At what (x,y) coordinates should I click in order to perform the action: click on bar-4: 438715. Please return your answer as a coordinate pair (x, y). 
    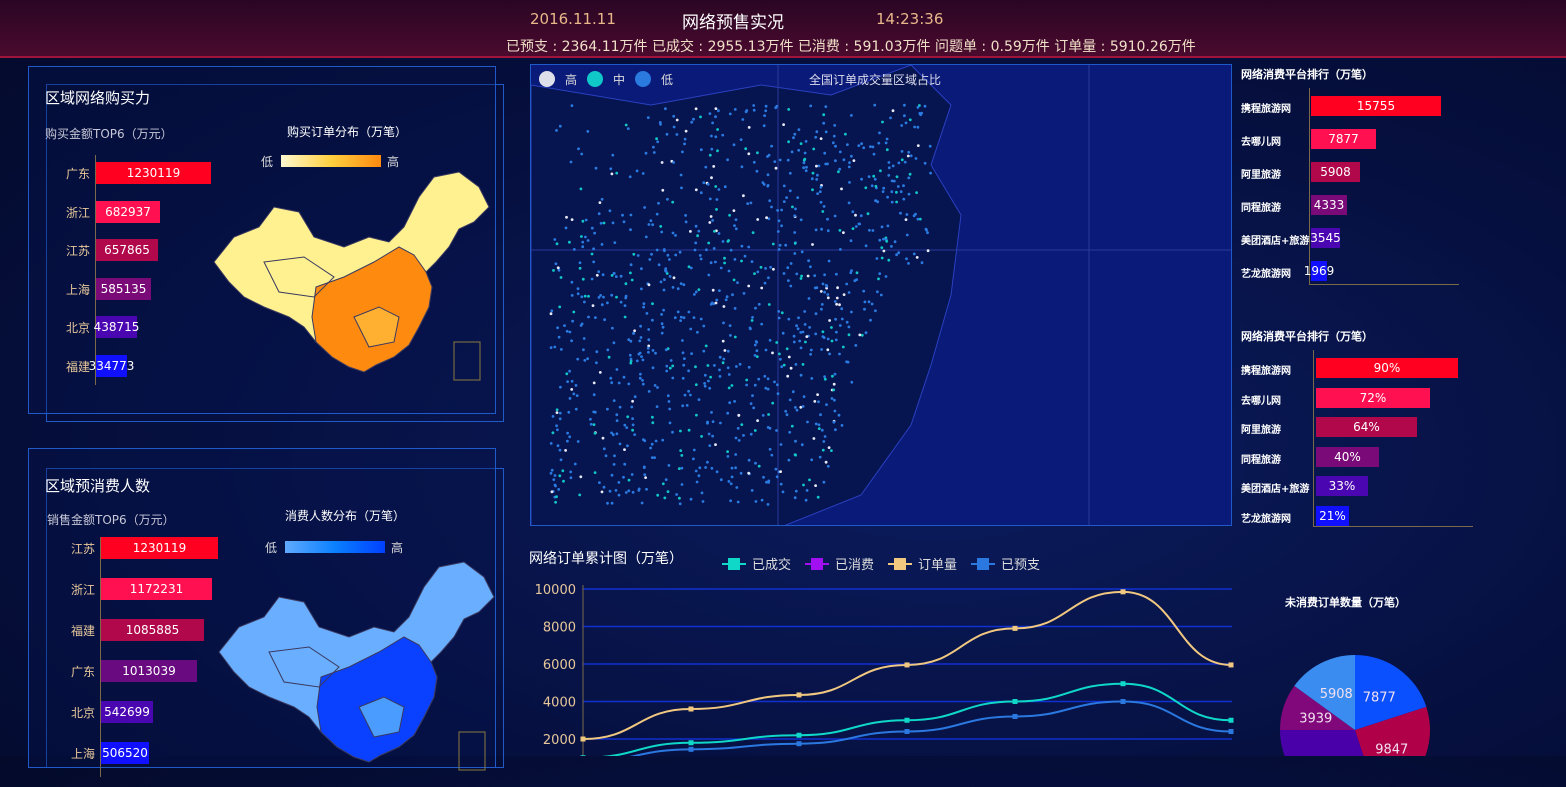
    Looking at the image, I should click on (116, 327).